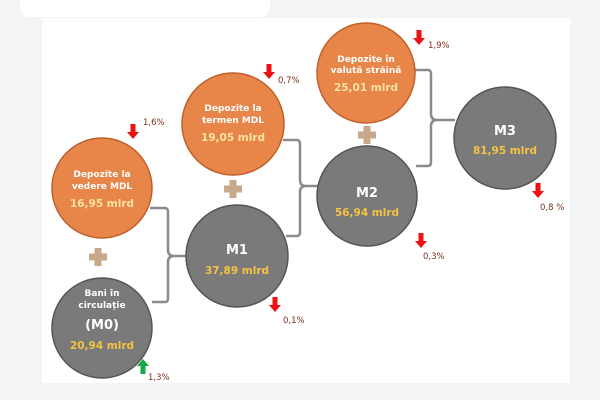  What do you see at coordinates (145, 8) in the screenshot?
I see `top-card` at bounding box center [145, 8].